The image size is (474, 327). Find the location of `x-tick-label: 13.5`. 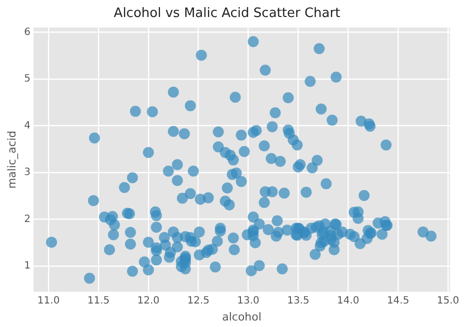

x-tick-label: 13.5 is located at coordinates (298, 300).